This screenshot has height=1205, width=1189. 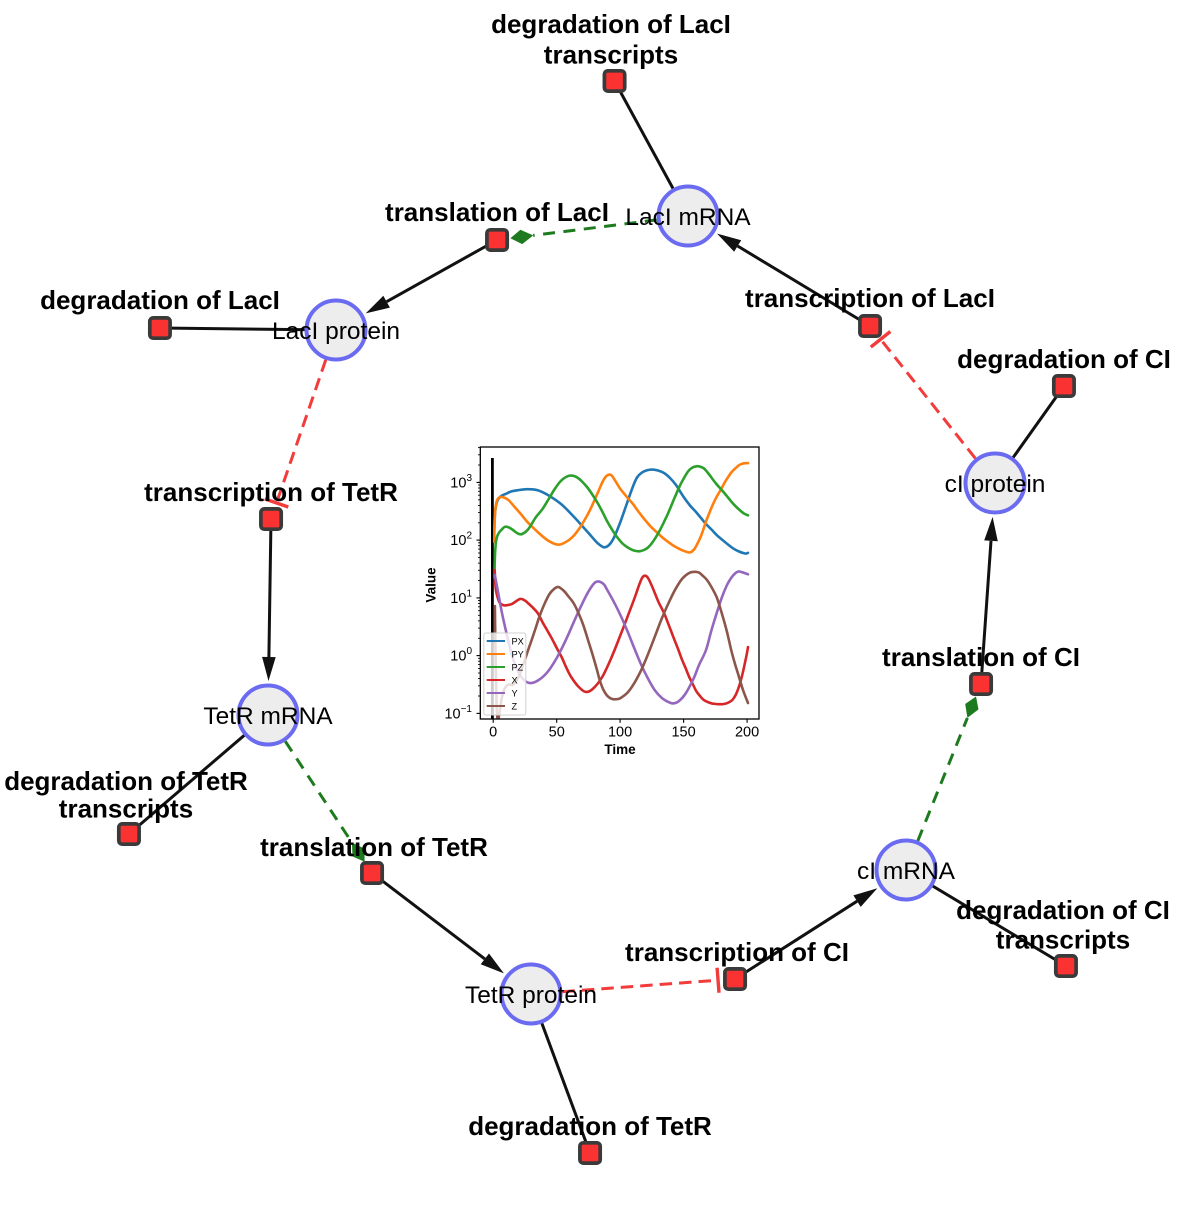 What do you see at coordinates (906, 871) in the screenshot?
I see `svg-text: cI mRNA` at bounding box center [906, 871].